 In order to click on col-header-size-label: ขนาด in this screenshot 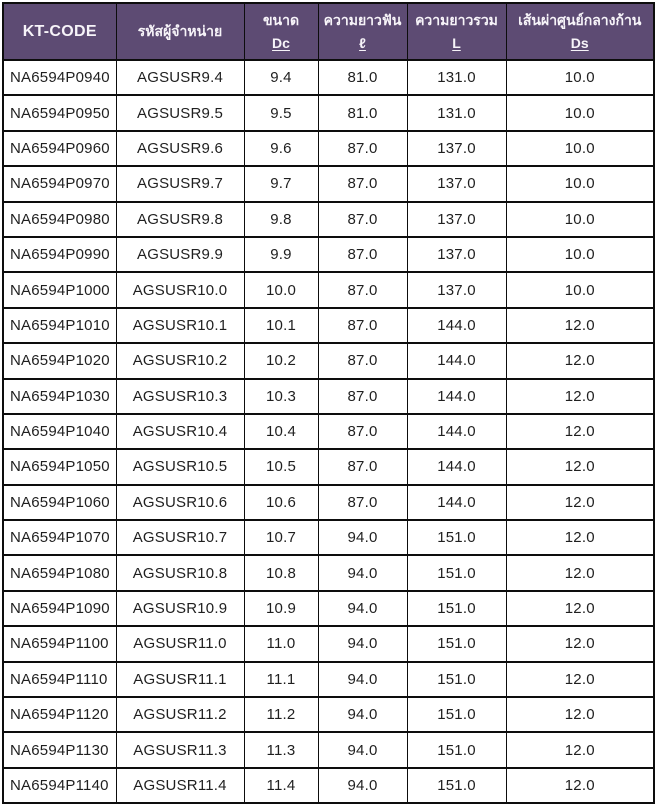, I will do `click(281, 20)`.